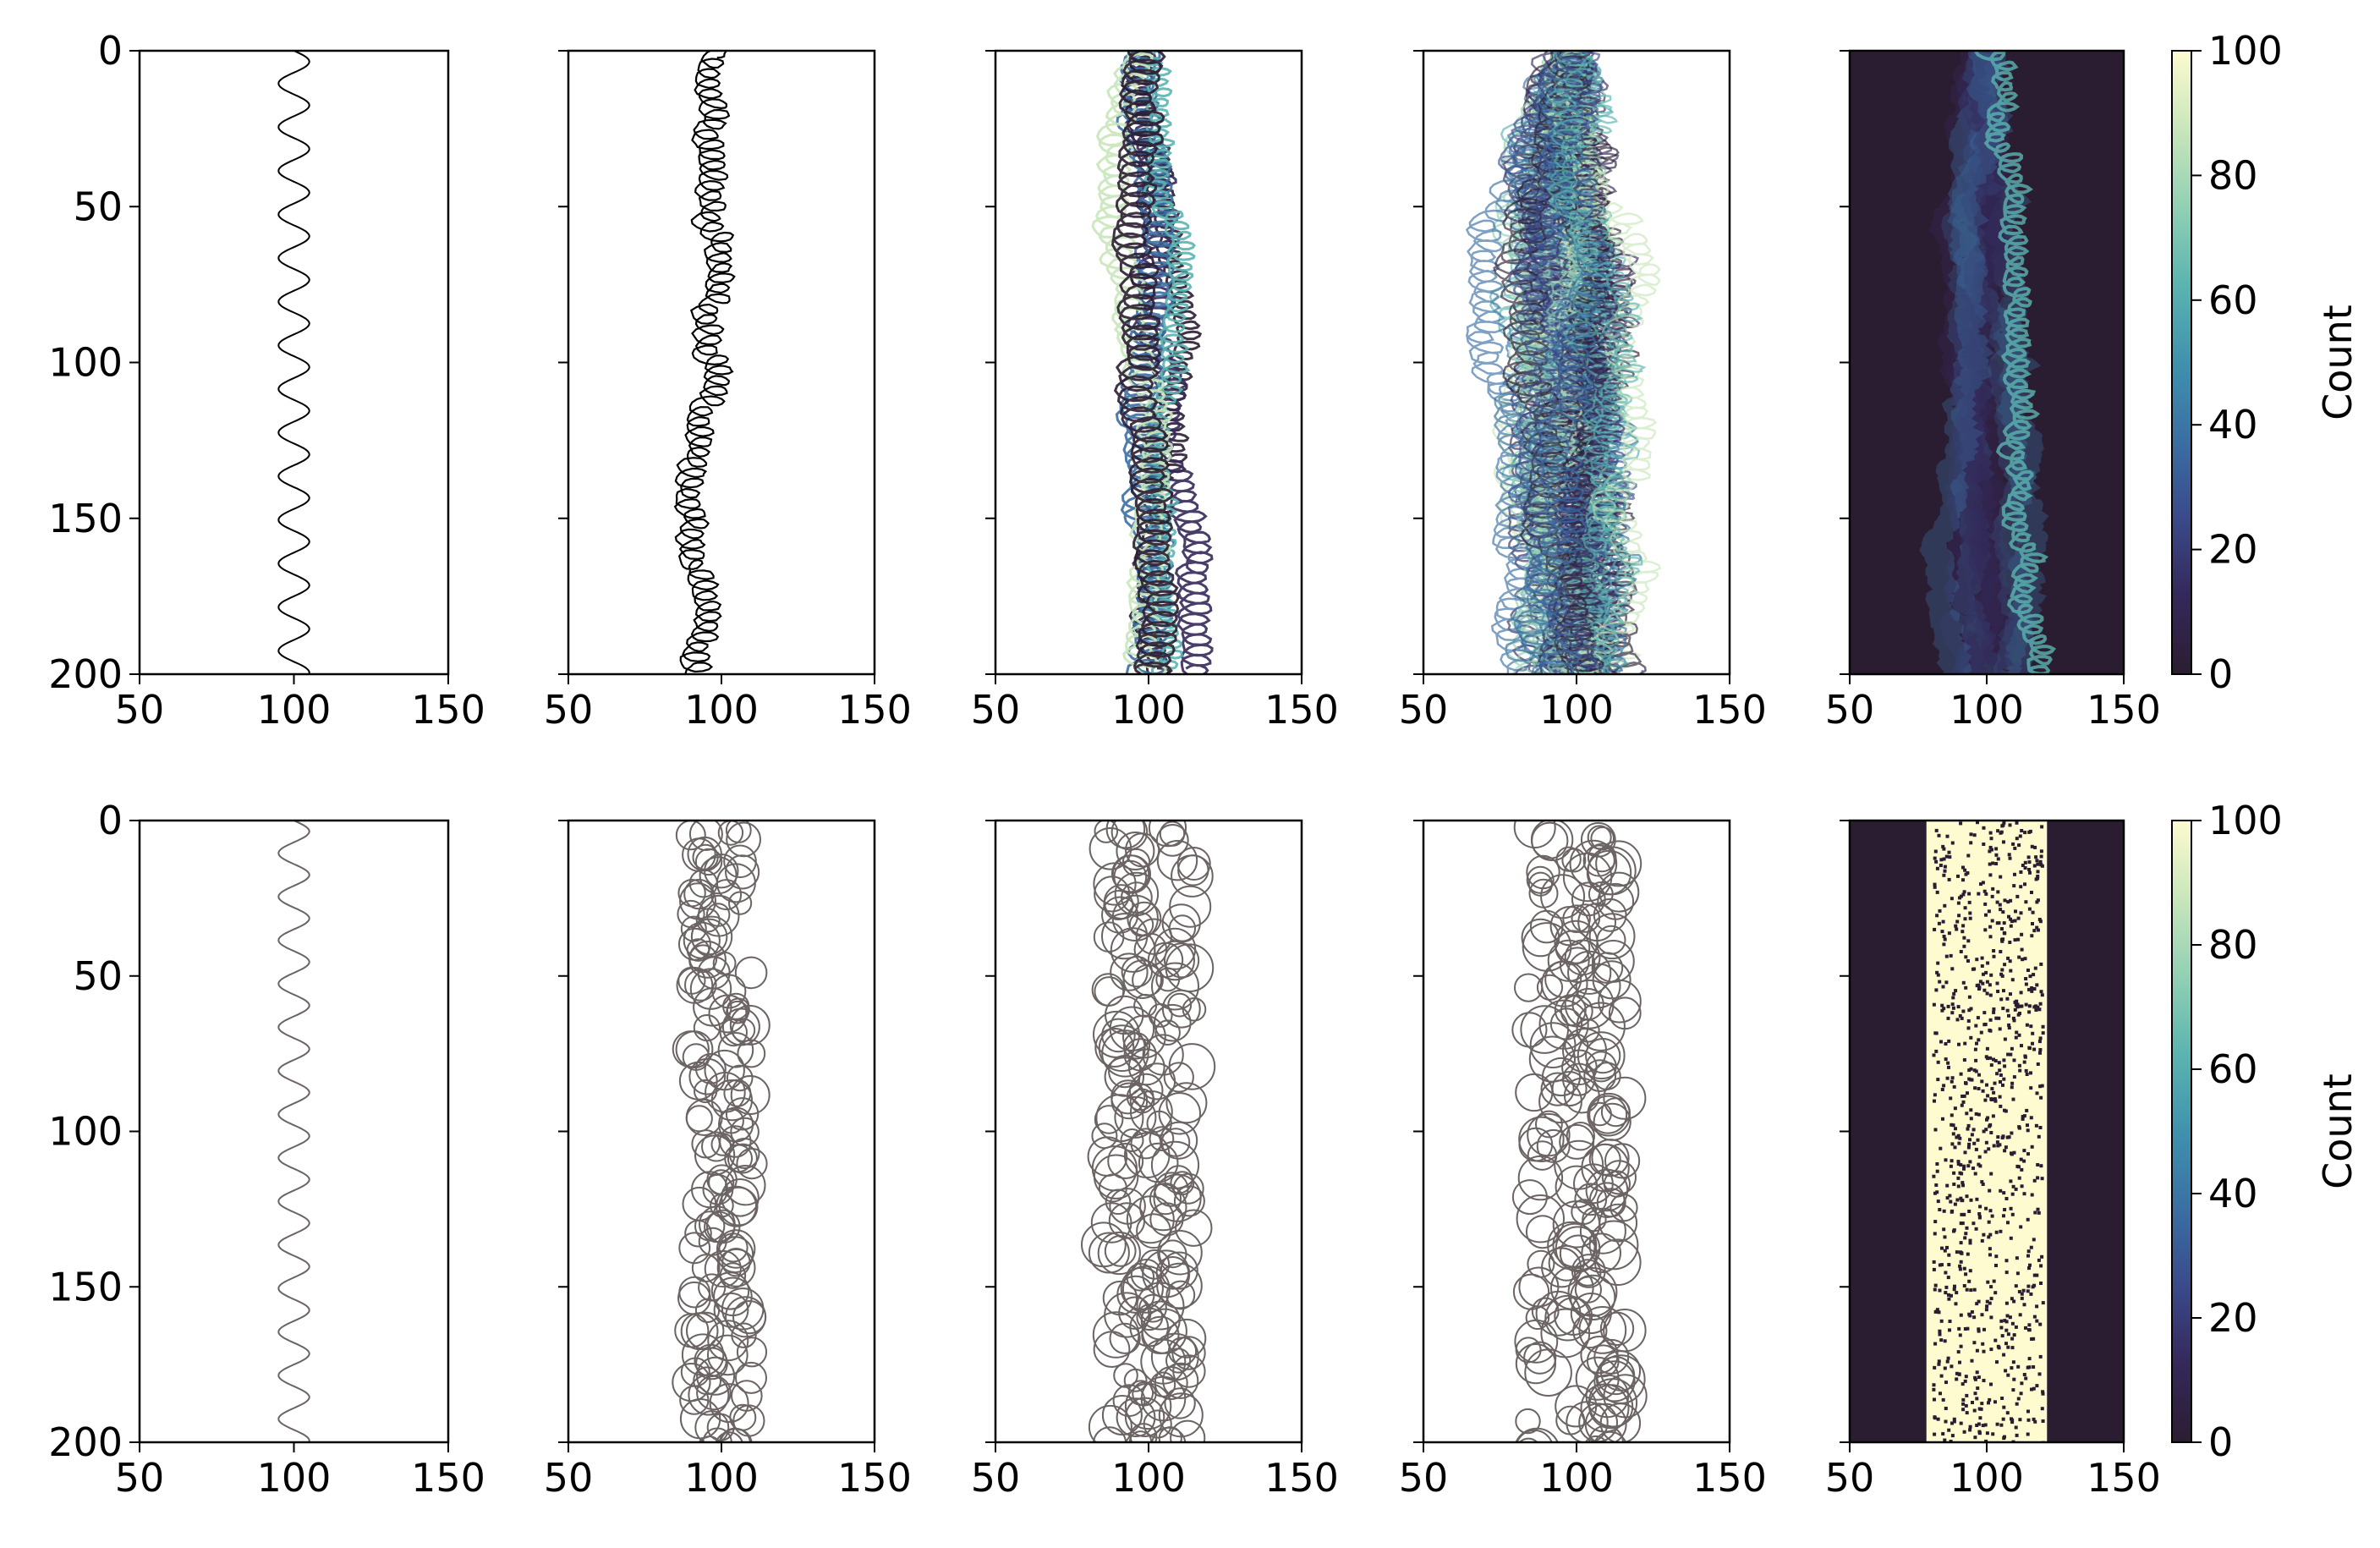  What do you see at coordinates (98, 207) in the screenshot?
I see `y-tick-label: 50` at bounding box center [98, 207].